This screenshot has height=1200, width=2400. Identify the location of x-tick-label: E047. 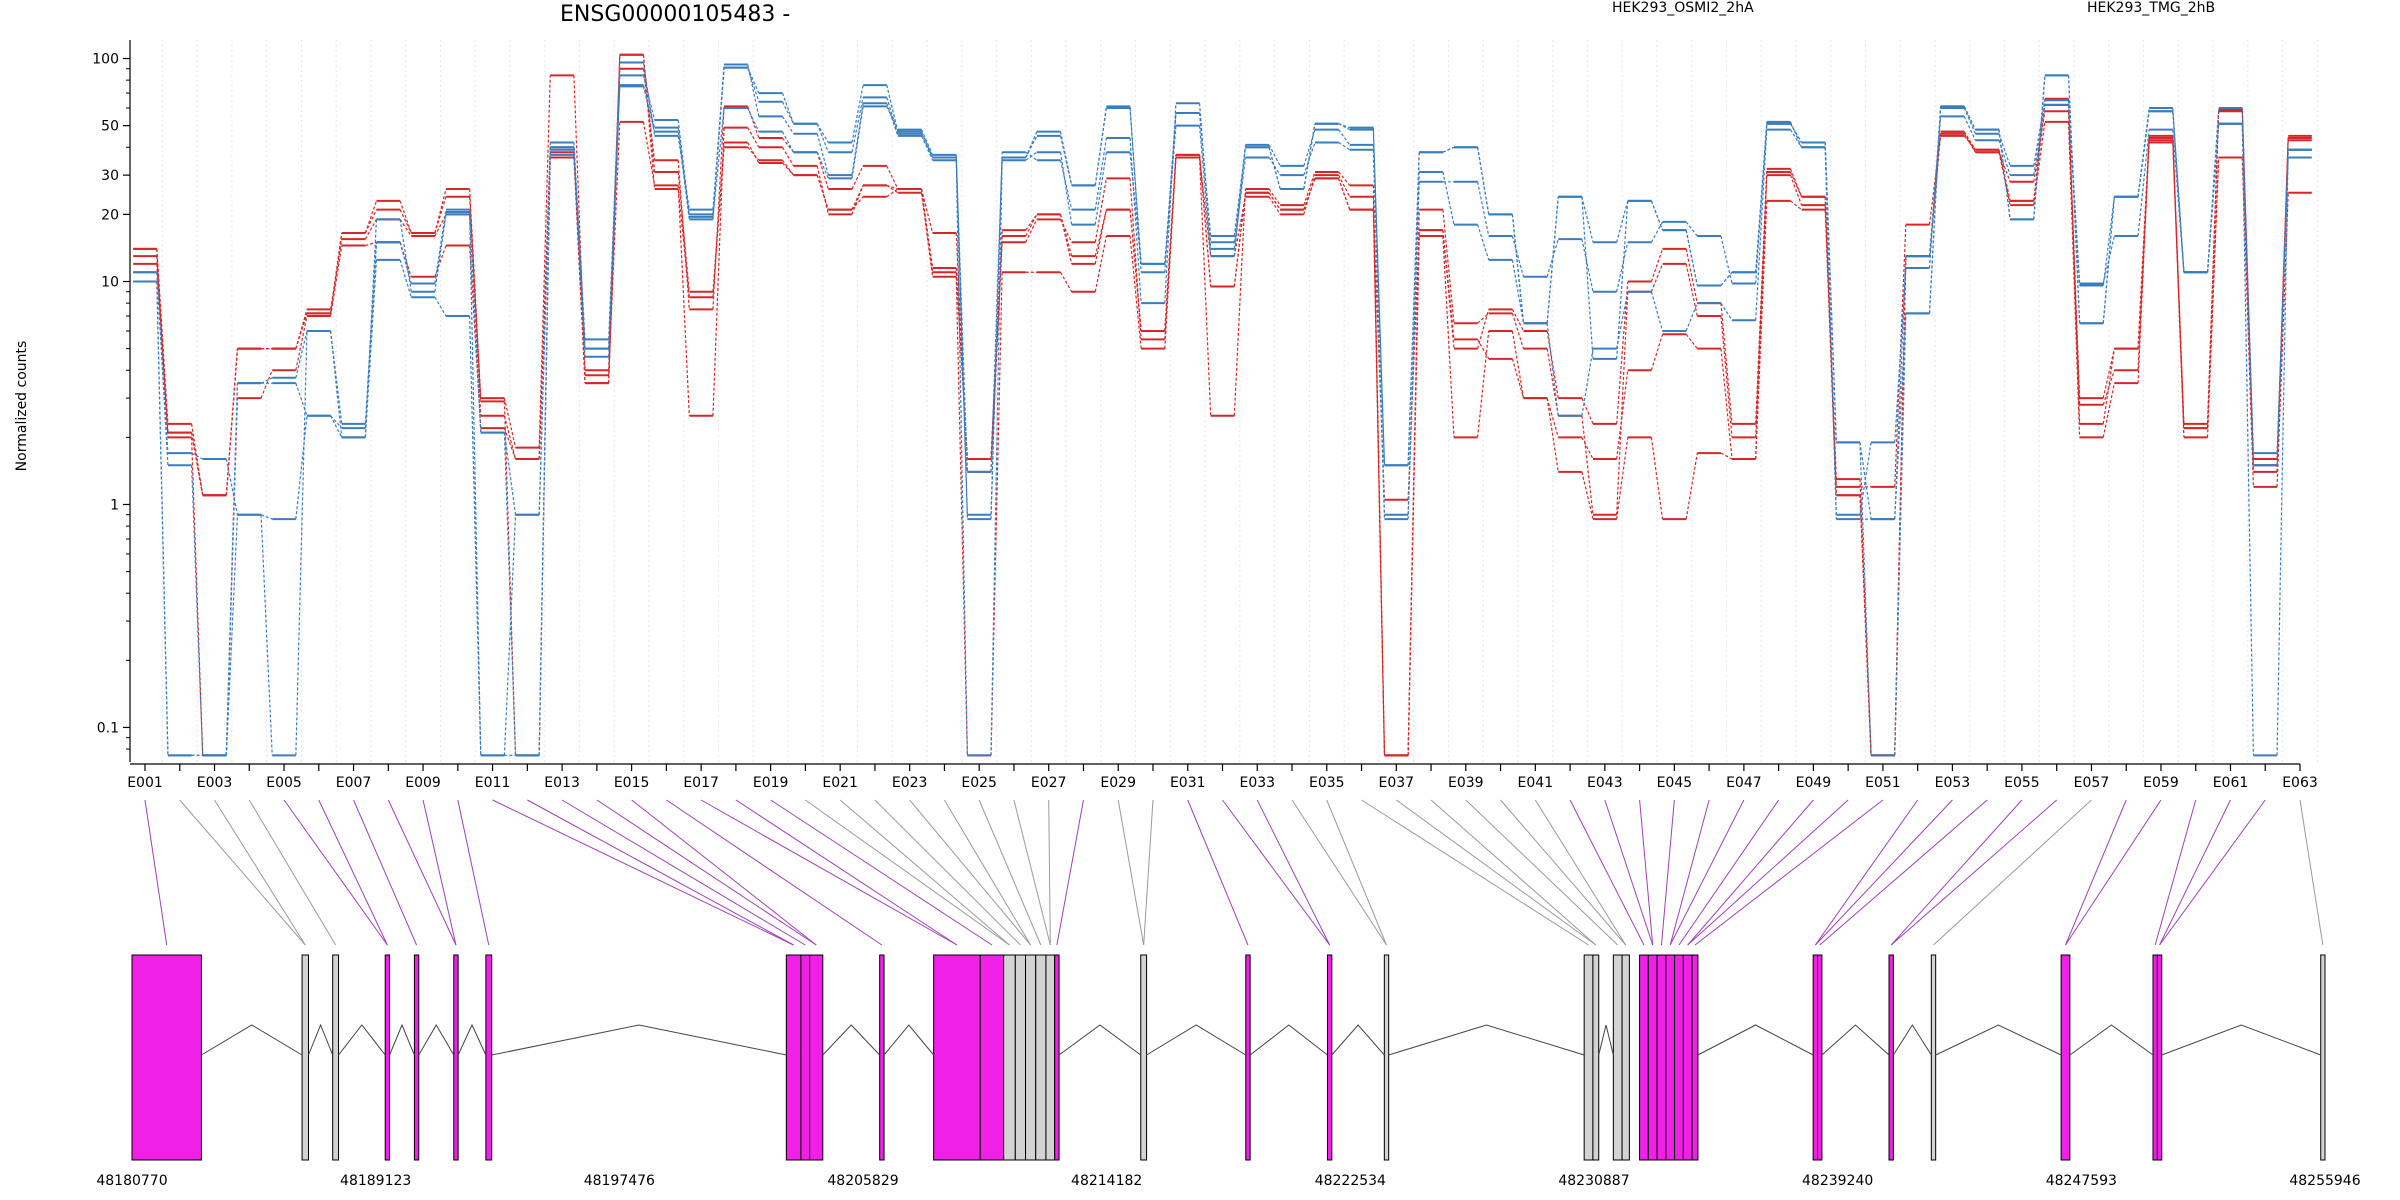
(1744, 783).